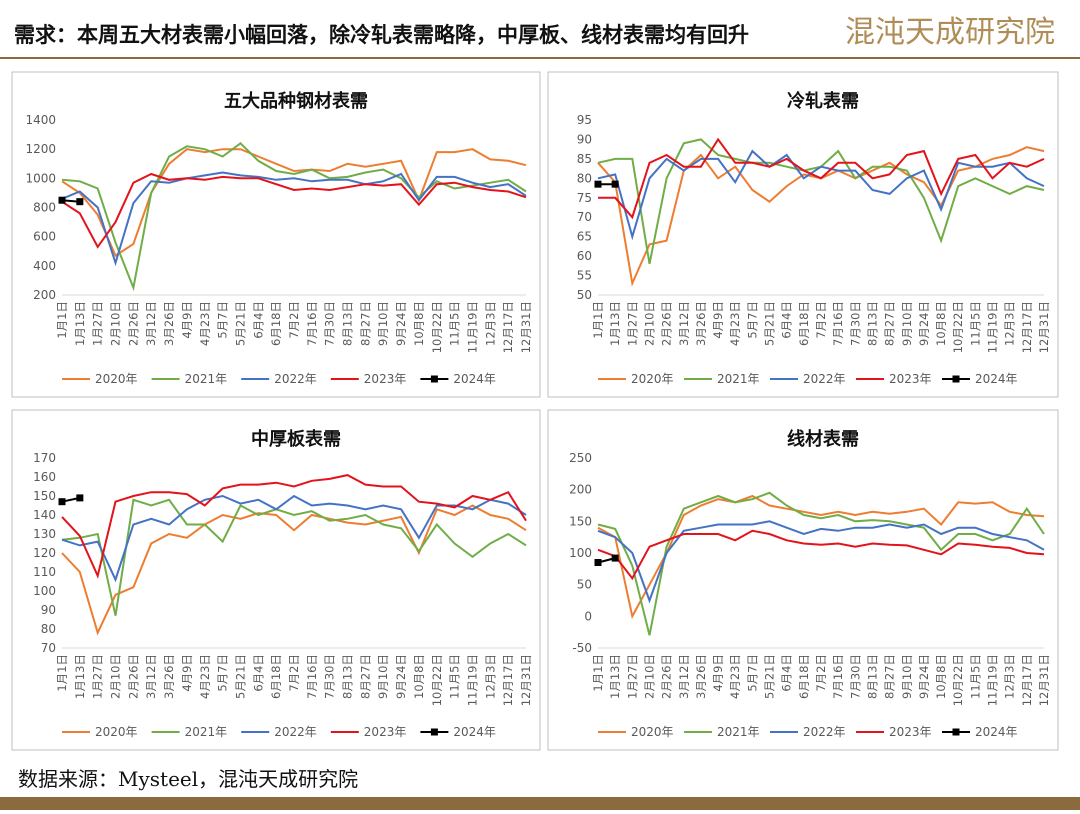 This screenshot has width=1080, height=814. I want to click on y-tick-label: 200, so click(580, 490).